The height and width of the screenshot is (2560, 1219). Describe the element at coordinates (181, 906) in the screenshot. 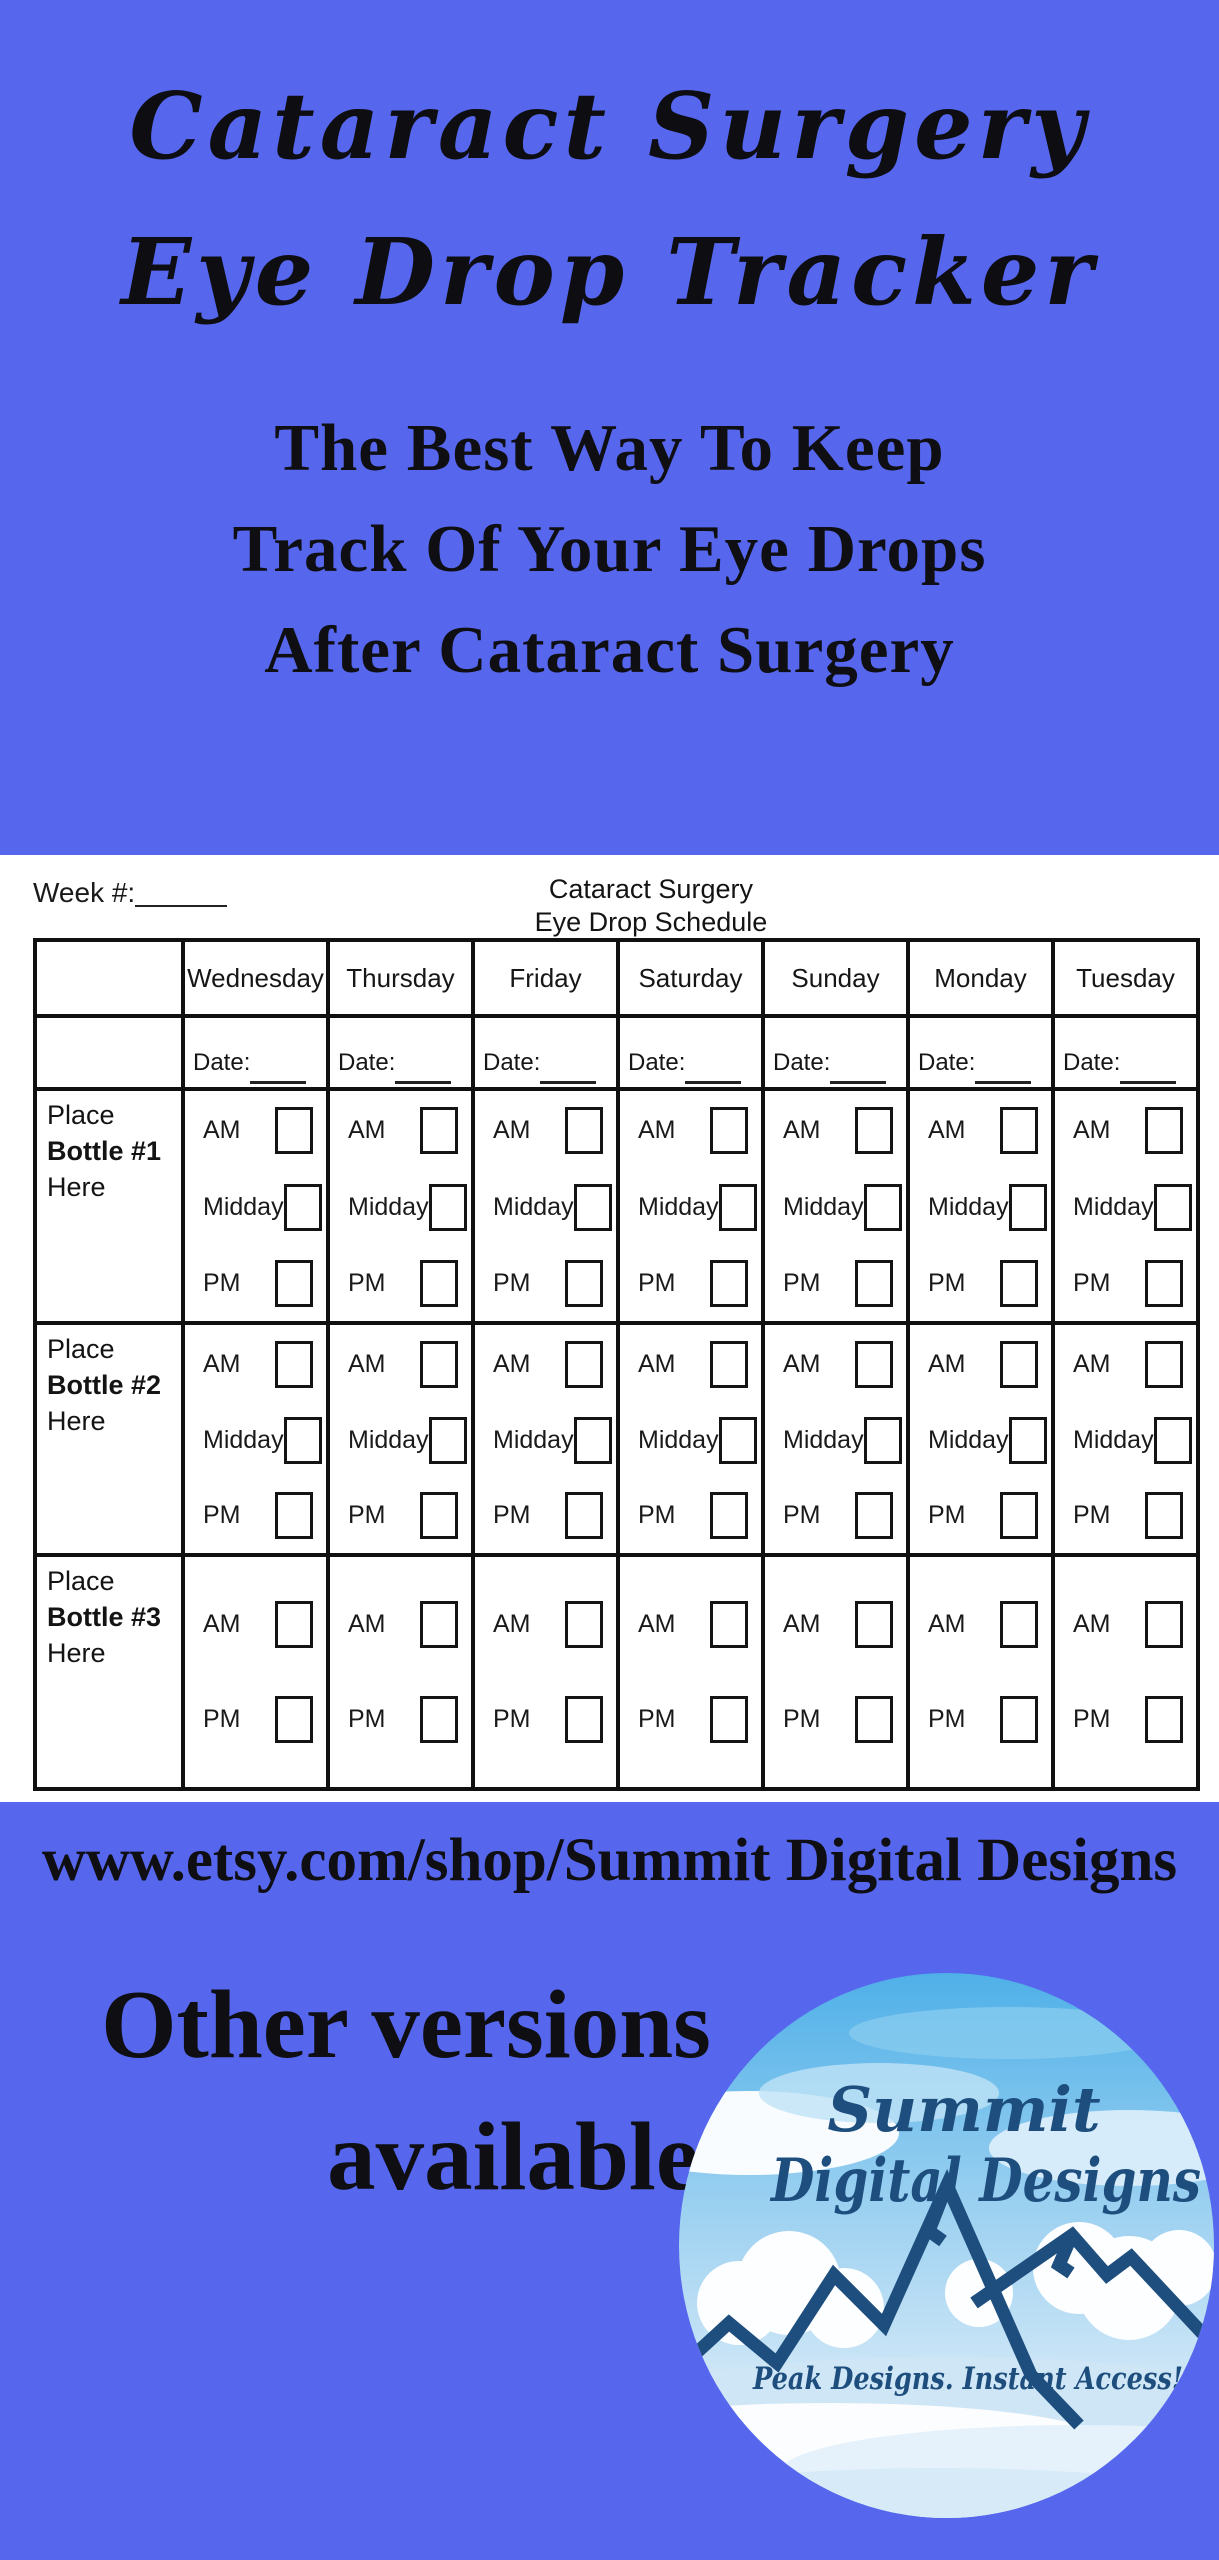

I see `week-number-blank` at that location.